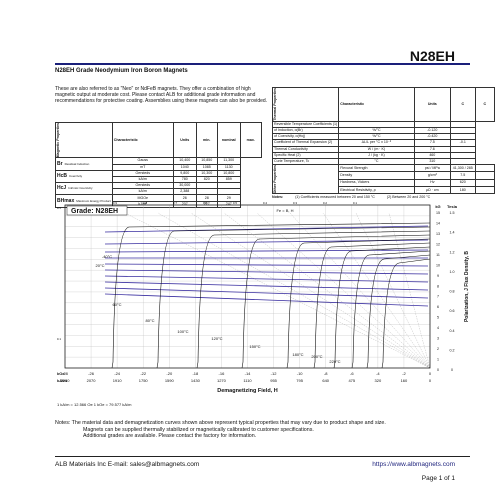  What do you see at coordinates (432, 183) in the screenshot?
I see `therm-cell-units: Hv` at bounding box center [432, 183].